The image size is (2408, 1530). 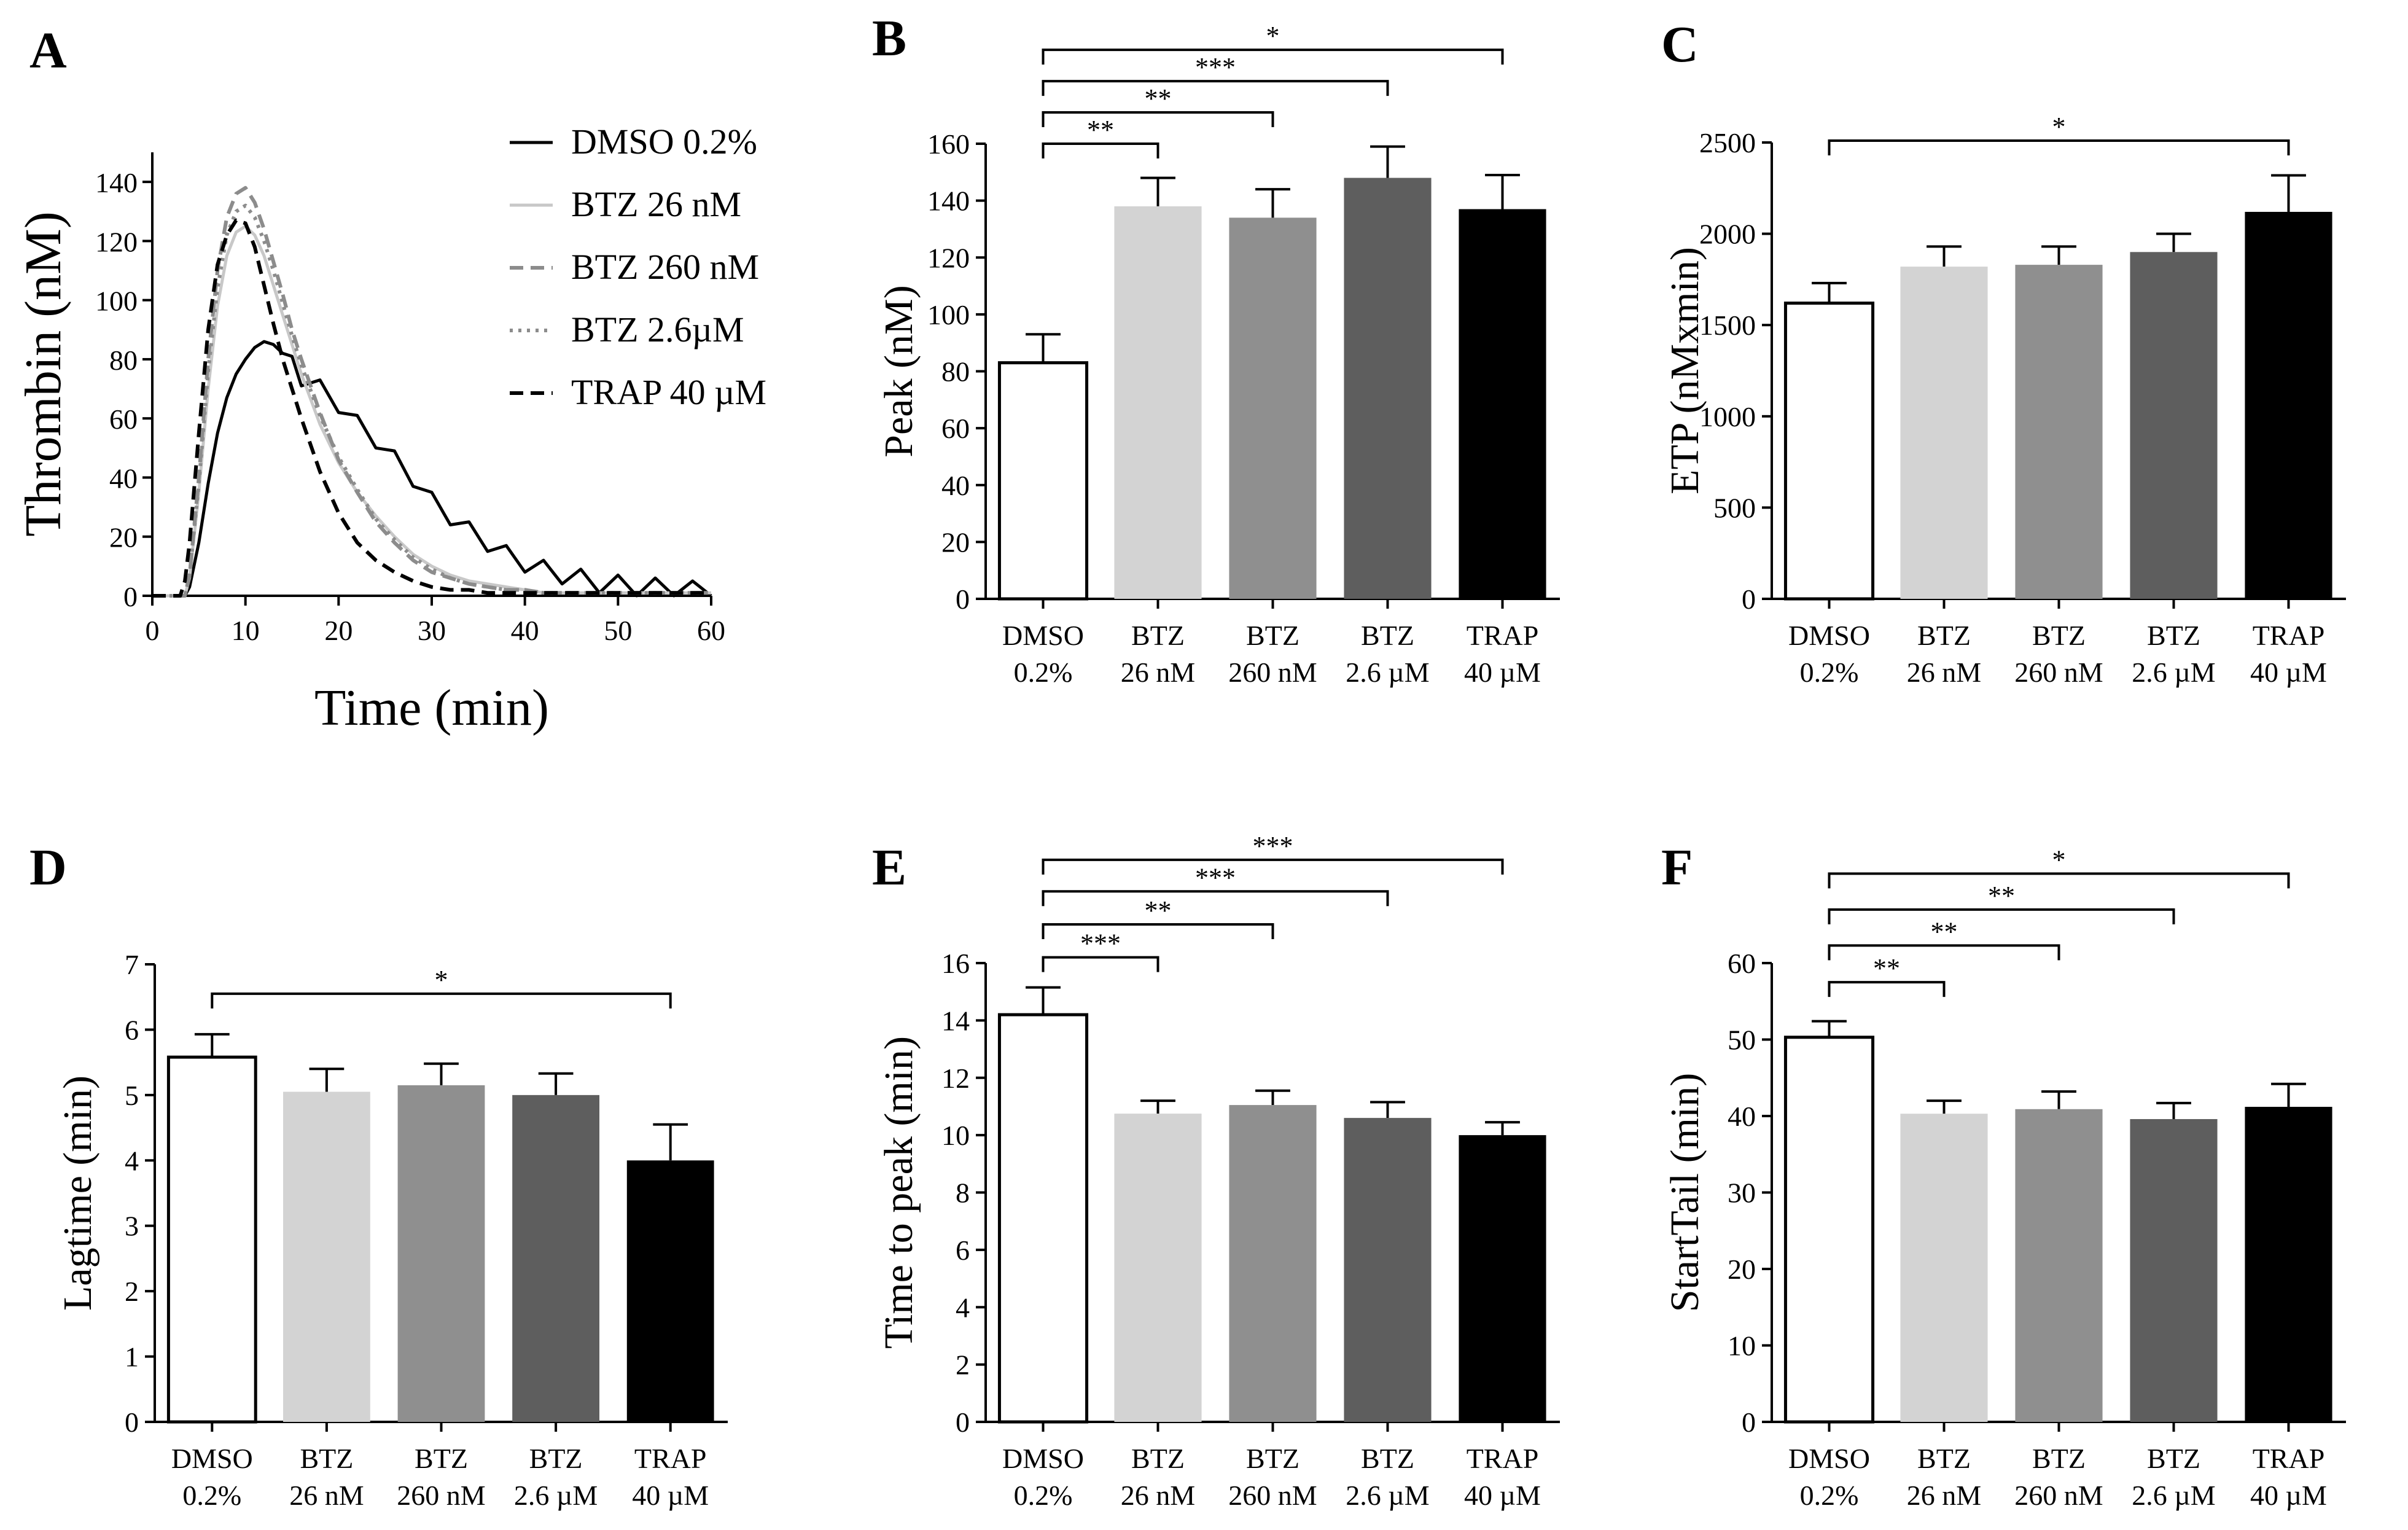 What do you see at coordinates (1829, 1495) in the screenshot?
I see `category-sublabel: 0.2%` at bounding box center [1829, 1495].